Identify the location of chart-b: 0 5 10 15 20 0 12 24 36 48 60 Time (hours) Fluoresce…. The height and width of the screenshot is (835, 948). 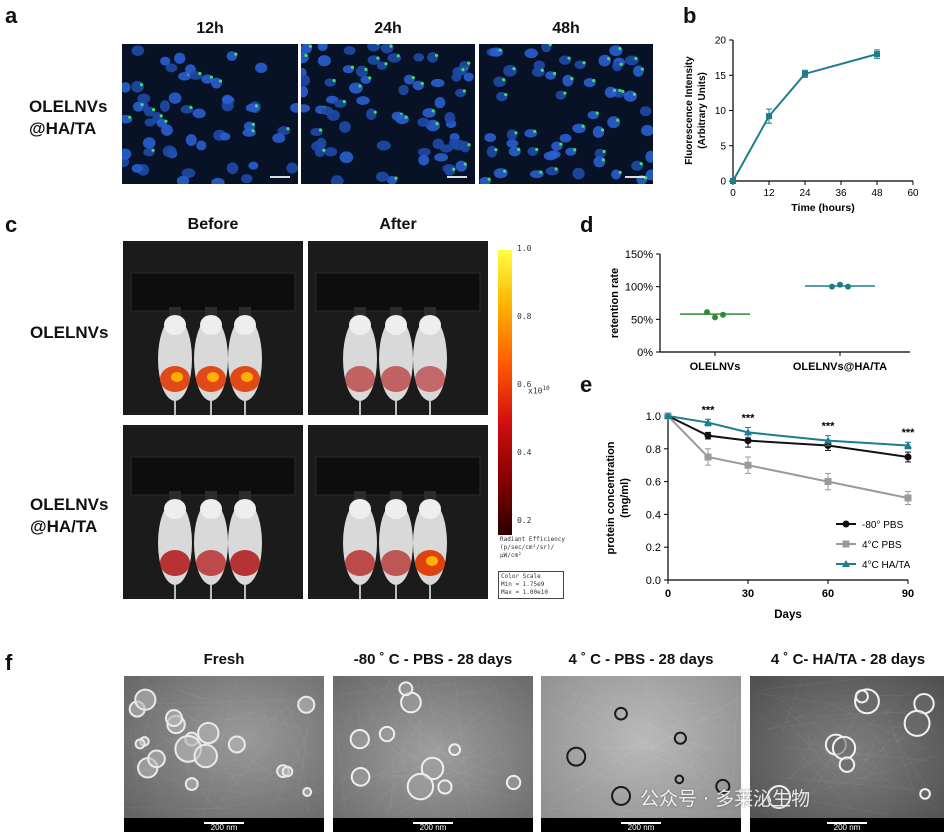
(801, 125).